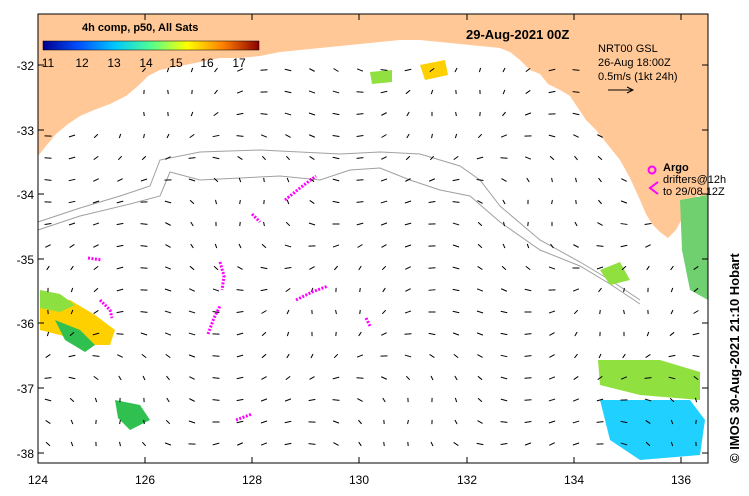 This screenshot has width=749, height=496. What do you see at coordinates (638, 77) in the screenshot?
I see `legend-scale: 0.5m/s (1kt 24h)` at bounding box center [638, 77].